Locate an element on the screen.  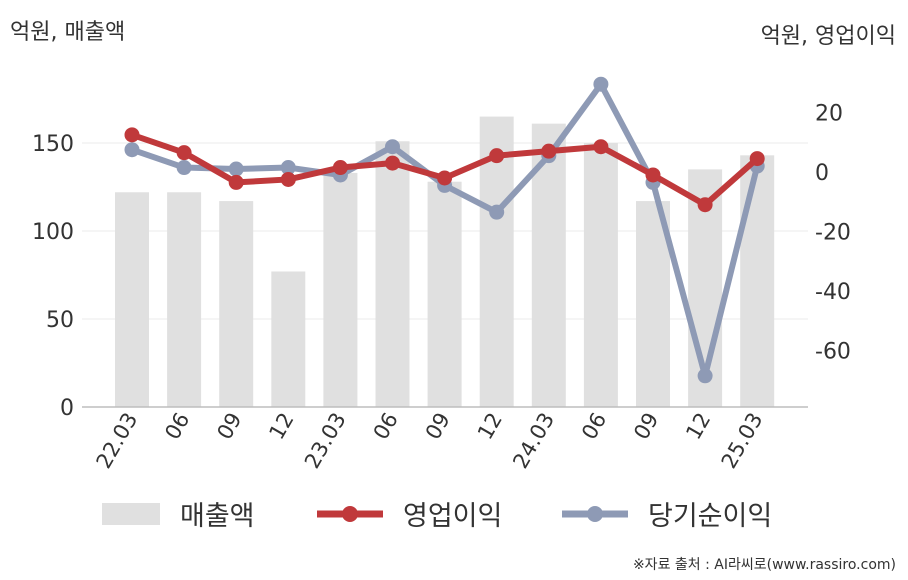
x-tick-label: 24.03 is located at coordinates (533, 441).